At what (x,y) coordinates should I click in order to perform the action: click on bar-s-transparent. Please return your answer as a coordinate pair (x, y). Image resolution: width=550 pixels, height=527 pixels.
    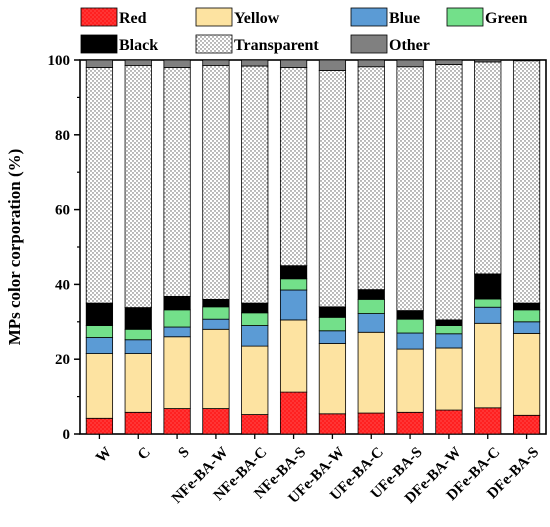
    Looking at the image, I should click on (177, 182).